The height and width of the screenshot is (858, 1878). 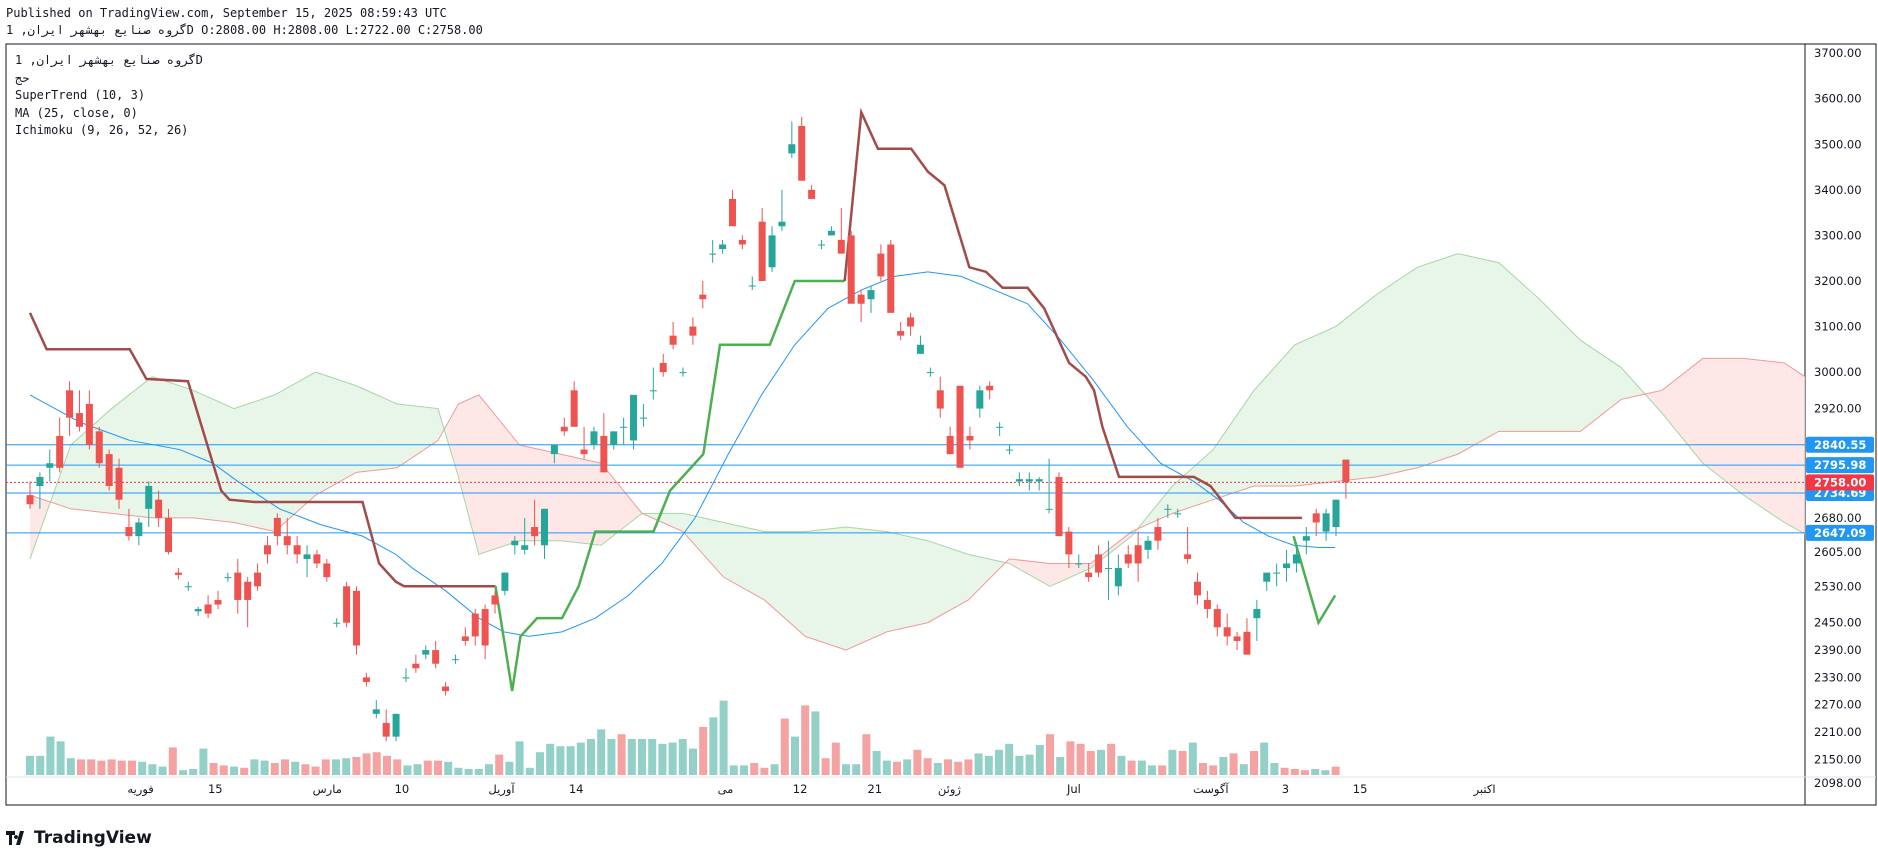 I want to click on legend-ichimoku: Ichimoku (9, 26, 52, 26), so click(x=102, y=130).